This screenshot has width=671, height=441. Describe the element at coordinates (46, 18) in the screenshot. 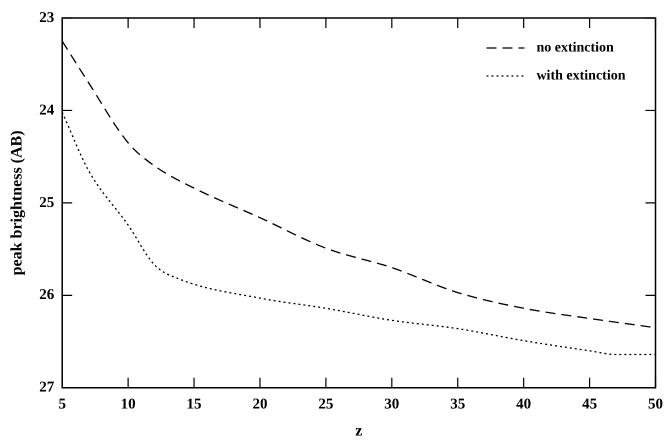

I see `y-tick-label: 23` at that location.